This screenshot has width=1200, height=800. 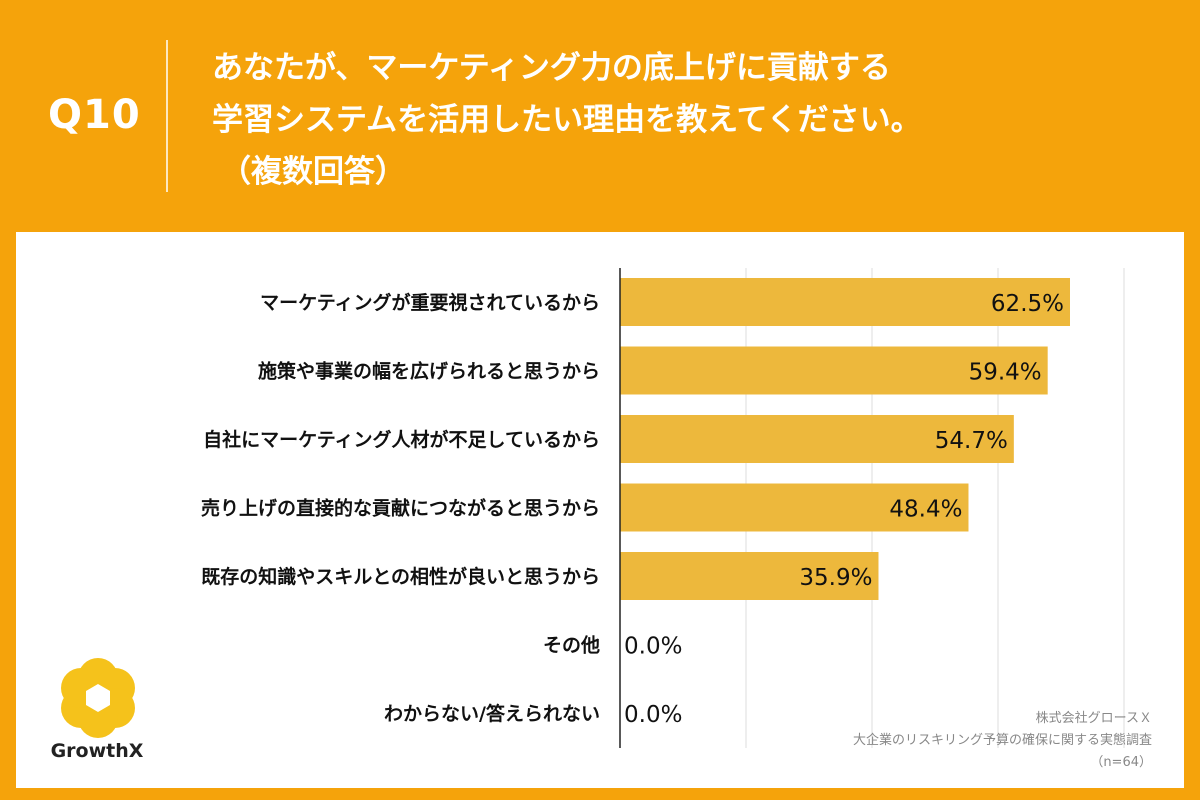 I want to click on data-label: 59.4%, so click(x=1005, y=373).